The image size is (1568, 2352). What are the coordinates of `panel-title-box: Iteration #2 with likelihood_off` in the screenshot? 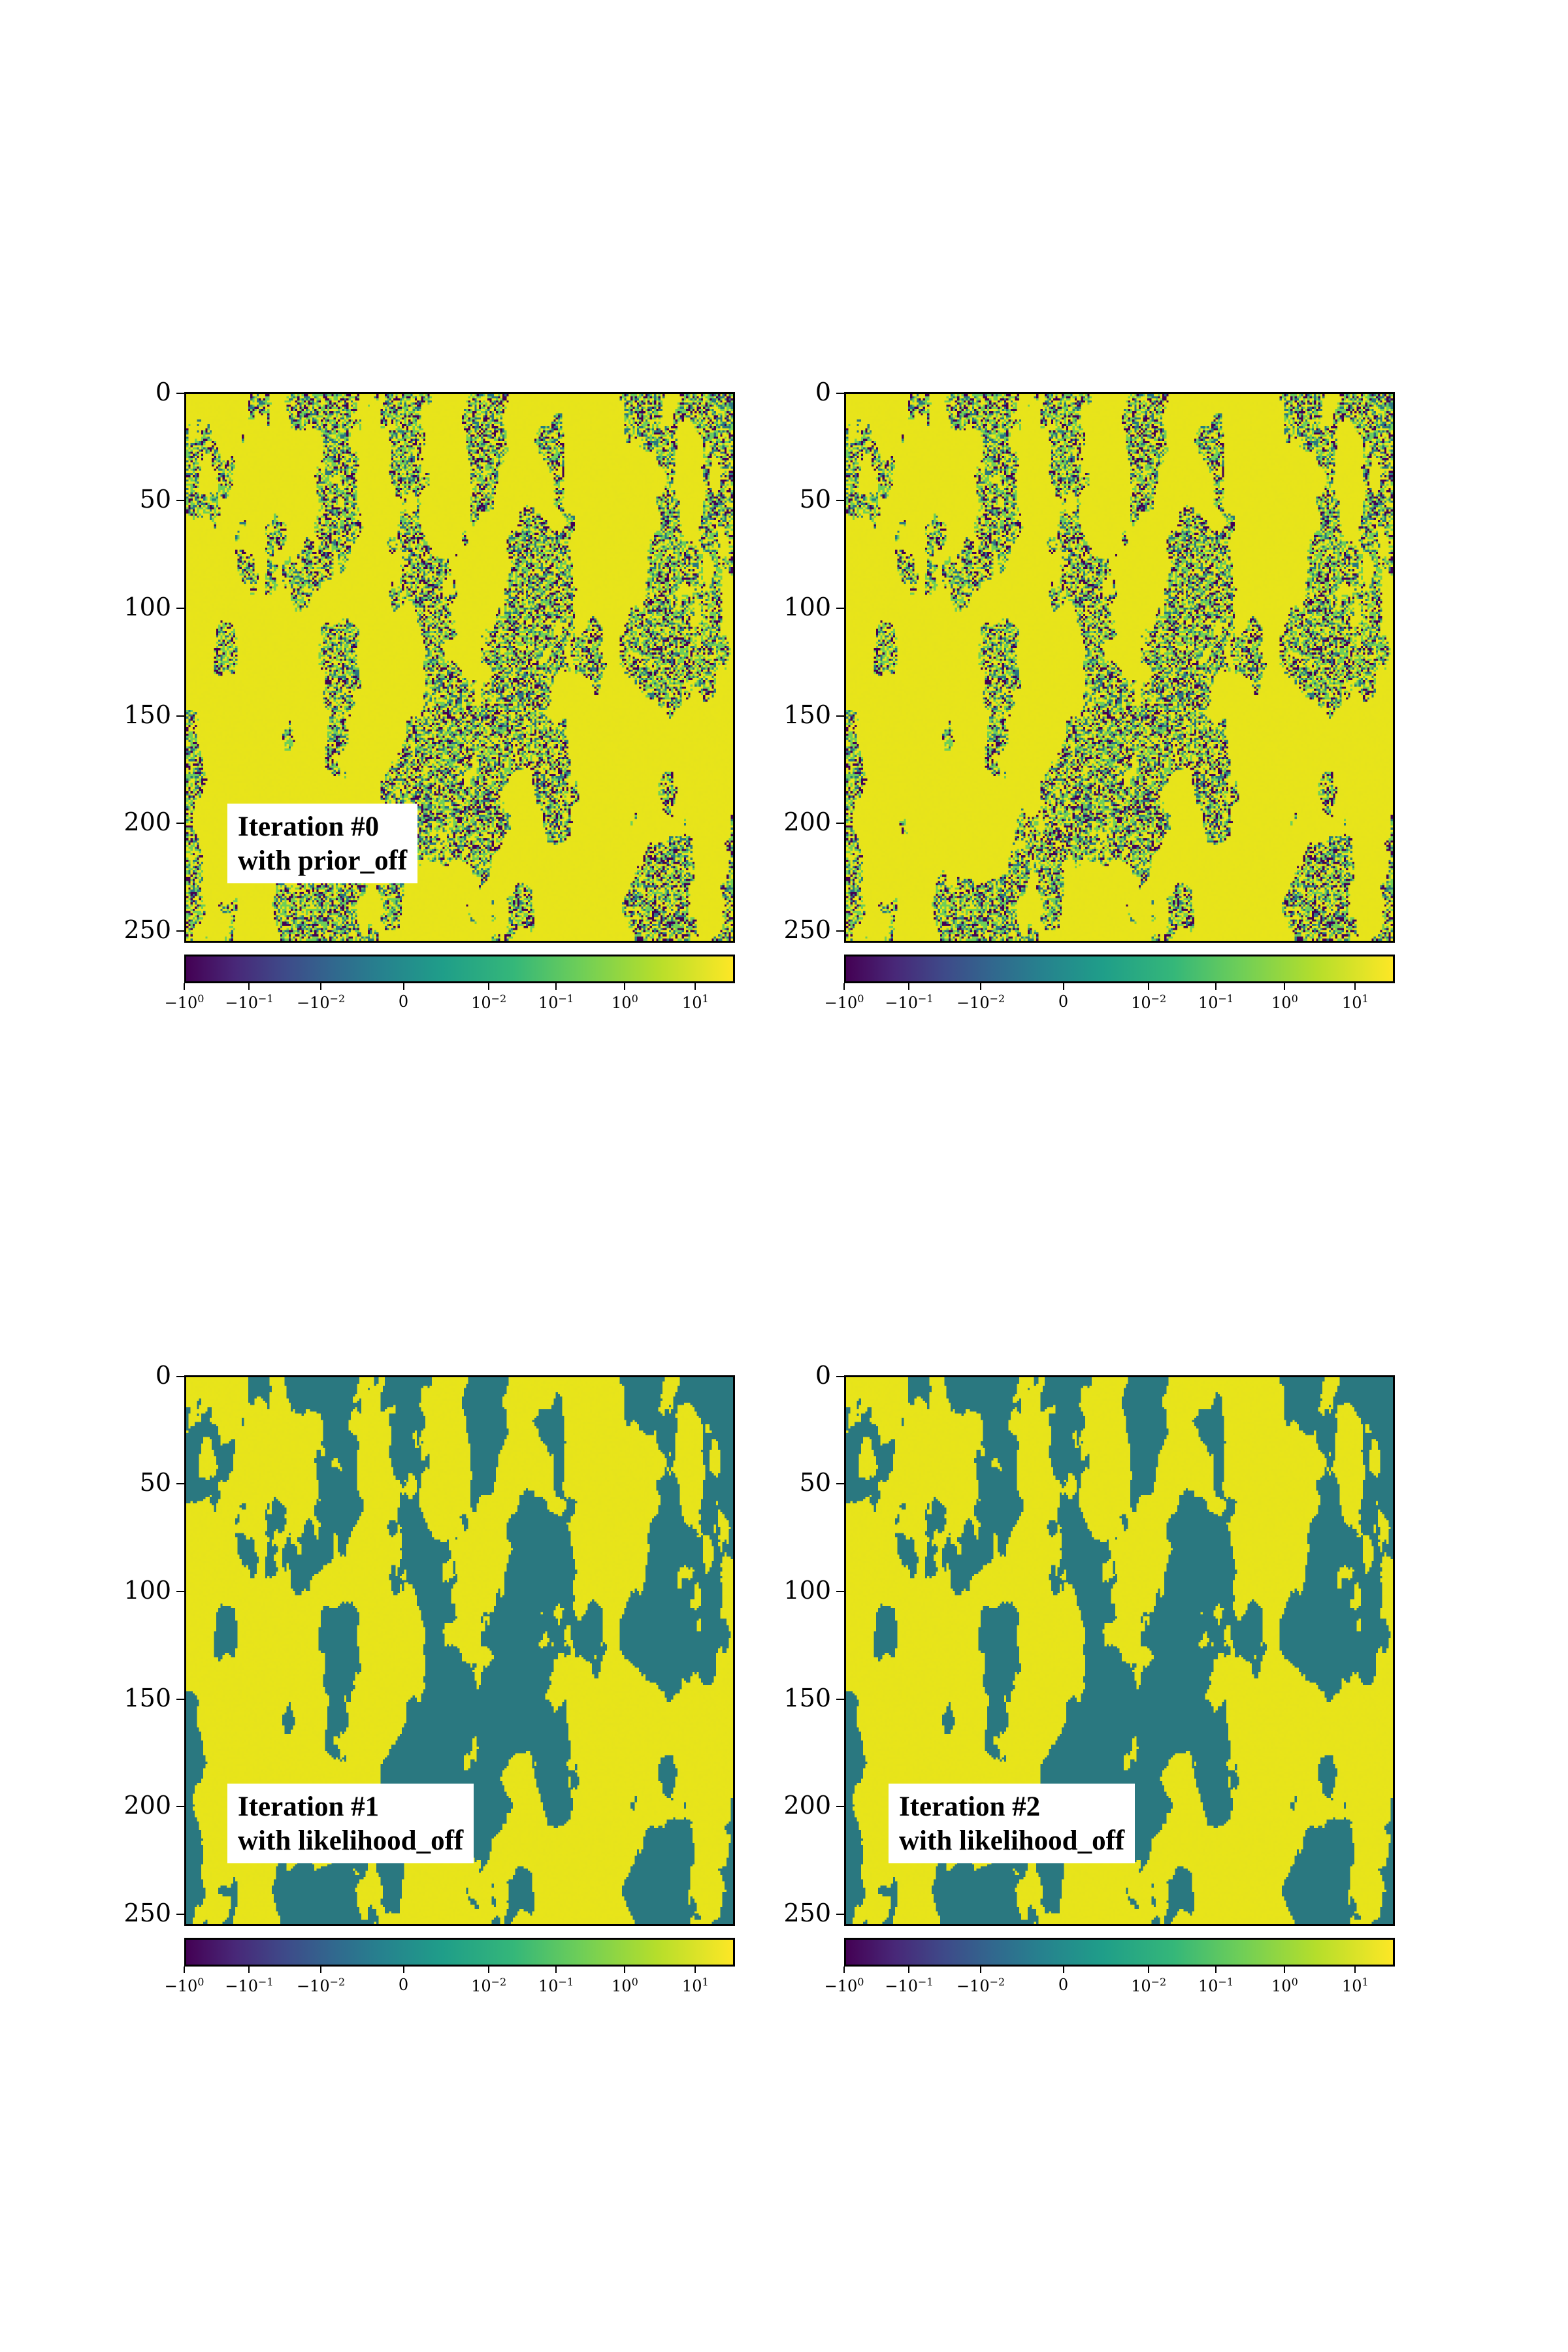 It's located at (1012, 1823).